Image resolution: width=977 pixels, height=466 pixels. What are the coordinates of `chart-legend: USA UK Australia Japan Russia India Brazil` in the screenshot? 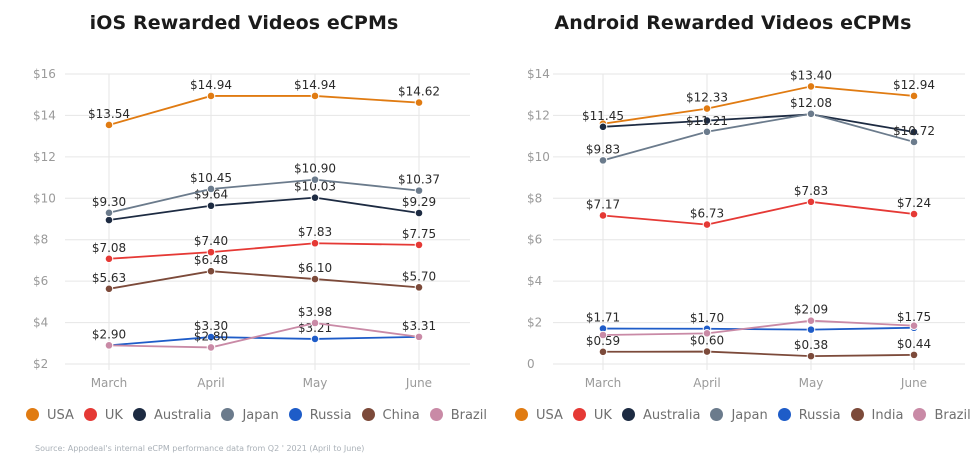 It's located at (746, 415).